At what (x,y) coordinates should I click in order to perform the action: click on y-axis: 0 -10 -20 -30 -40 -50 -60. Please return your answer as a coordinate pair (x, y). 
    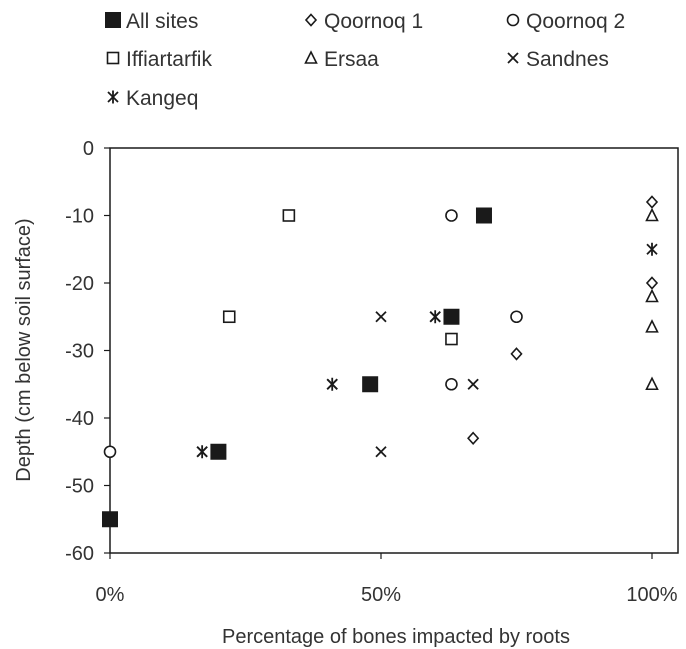
    Looking at the image, I should click on (87, 351).